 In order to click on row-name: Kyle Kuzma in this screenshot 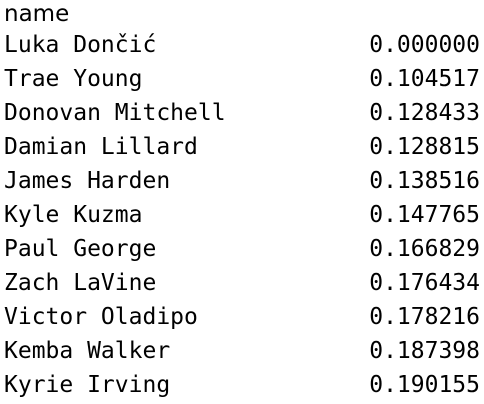, I will do `click(73, 215)`.